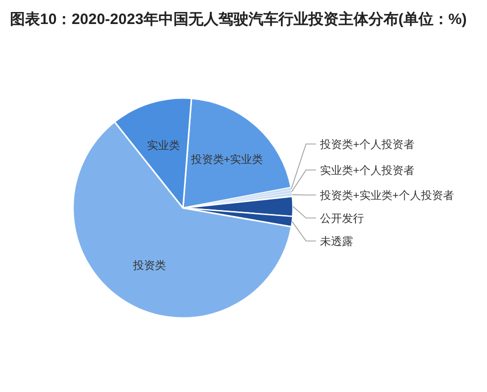 The image size is (487, 392). Describe the element at coordinates (238, 19) in the screenshot. I see `title: 图表10：2020-2023年中国无人驾驶汽车行业投资主体分布(单位：%)` at that location.